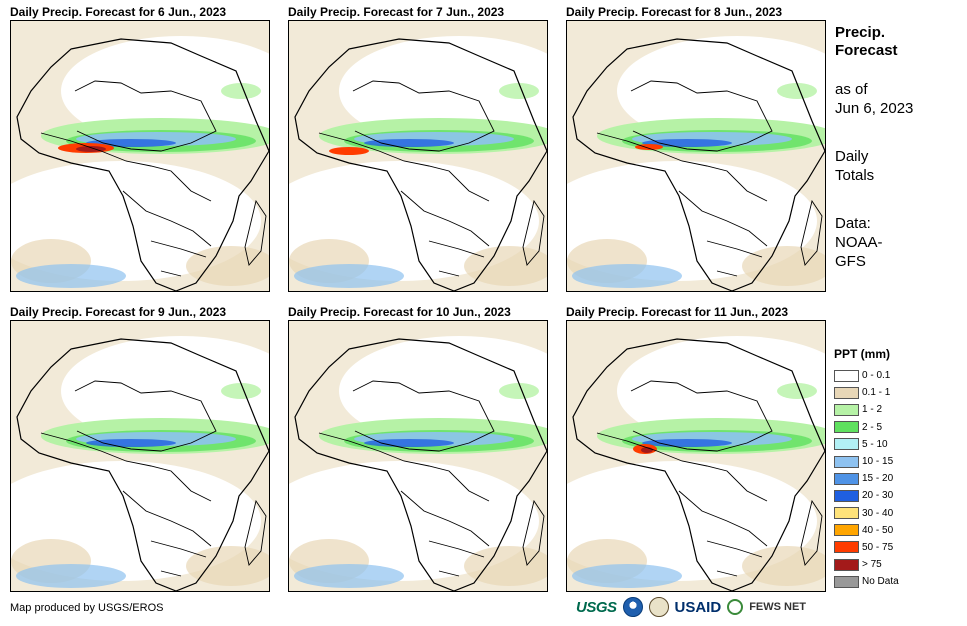  Describe the element at coordinates (878, 479) in the screenshot. I see `legend-label: 15 - 20` at that location.